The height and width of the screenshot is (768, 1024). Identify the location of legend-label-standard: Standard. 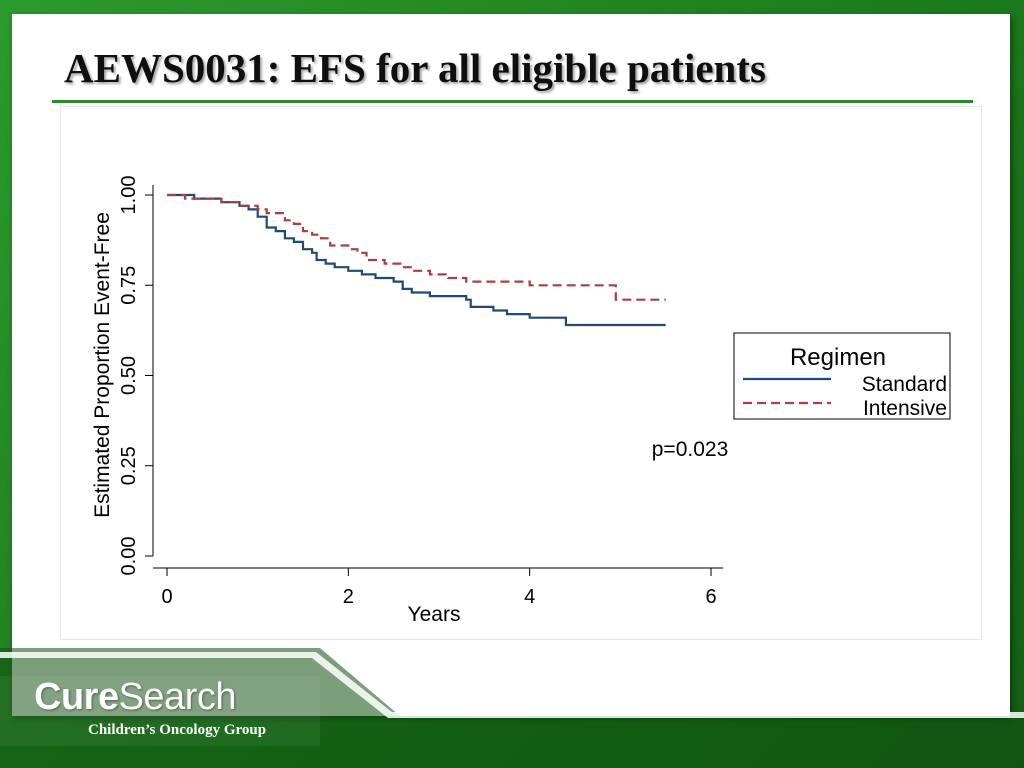
(904, 384).